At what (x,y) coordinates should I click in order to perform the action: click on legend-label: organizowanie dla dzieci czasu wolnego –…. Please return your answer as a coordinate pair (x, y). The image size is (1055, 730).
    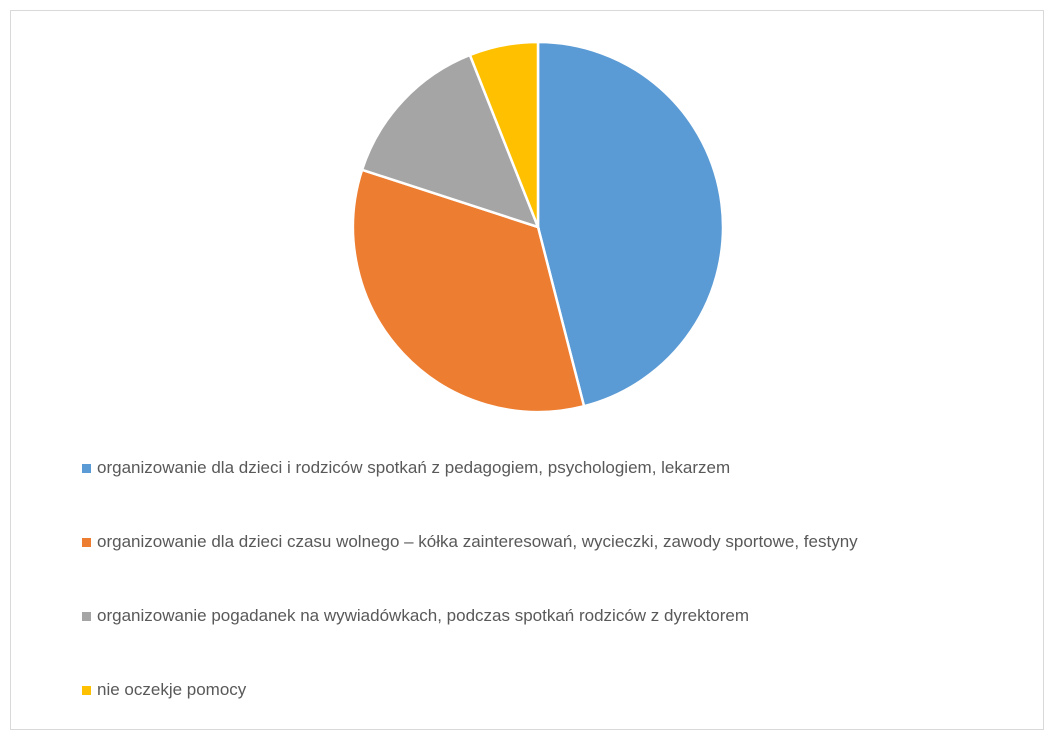
    Looking at the image, I should click on (477, 541).